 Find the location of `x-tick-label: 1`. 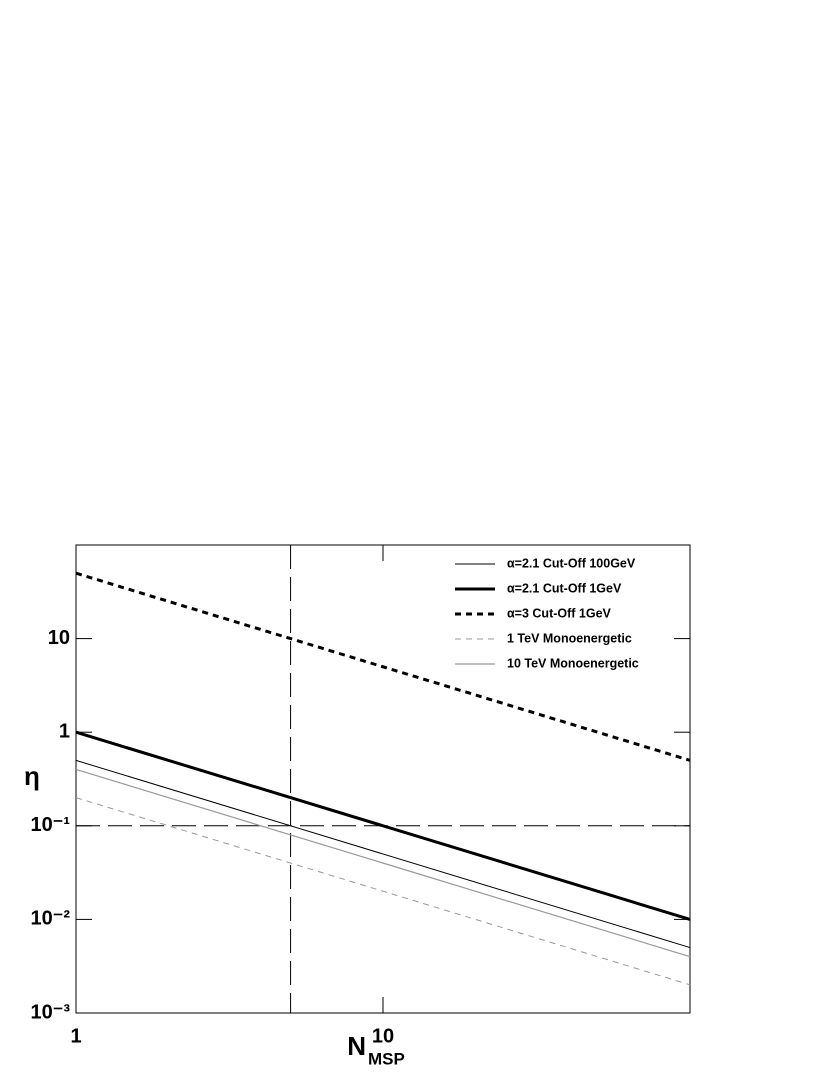

x-tick-label: 1 is located at coordinates (75, 1036).